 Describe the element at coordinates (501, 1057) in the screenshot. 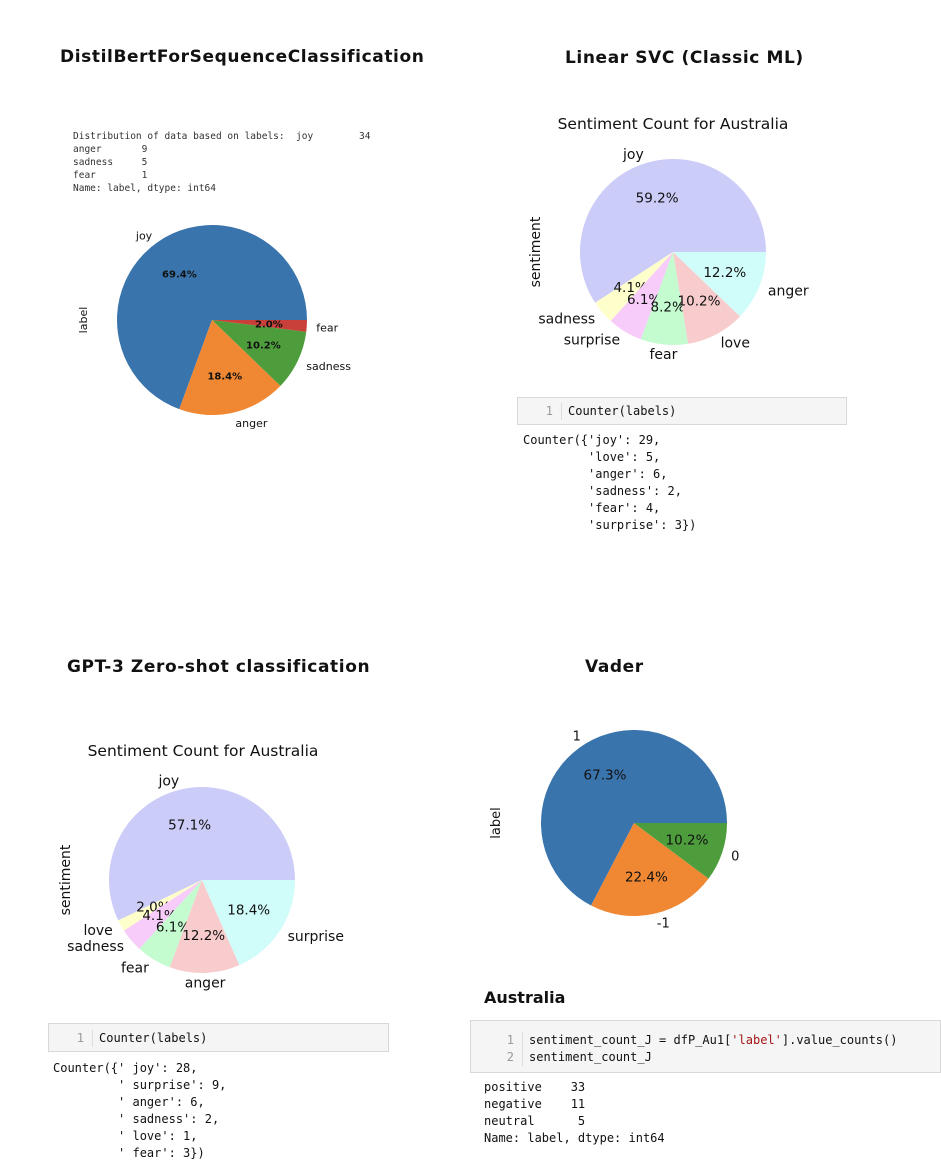

I see `line-number: 2` at that location.